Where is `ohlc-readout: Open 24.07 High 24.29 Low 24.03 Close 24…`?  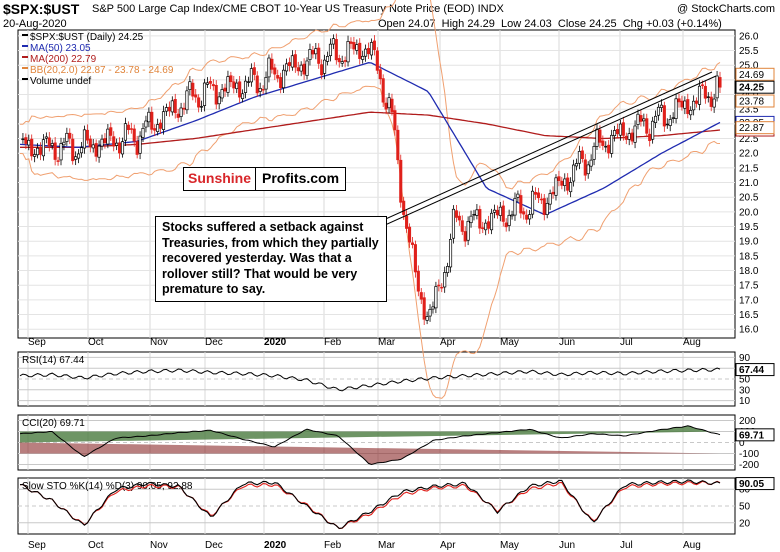 ohlc-readout: Open 24.07 High 24.29 Low 24.03 Close 24… is located at coordinates (550, 24).